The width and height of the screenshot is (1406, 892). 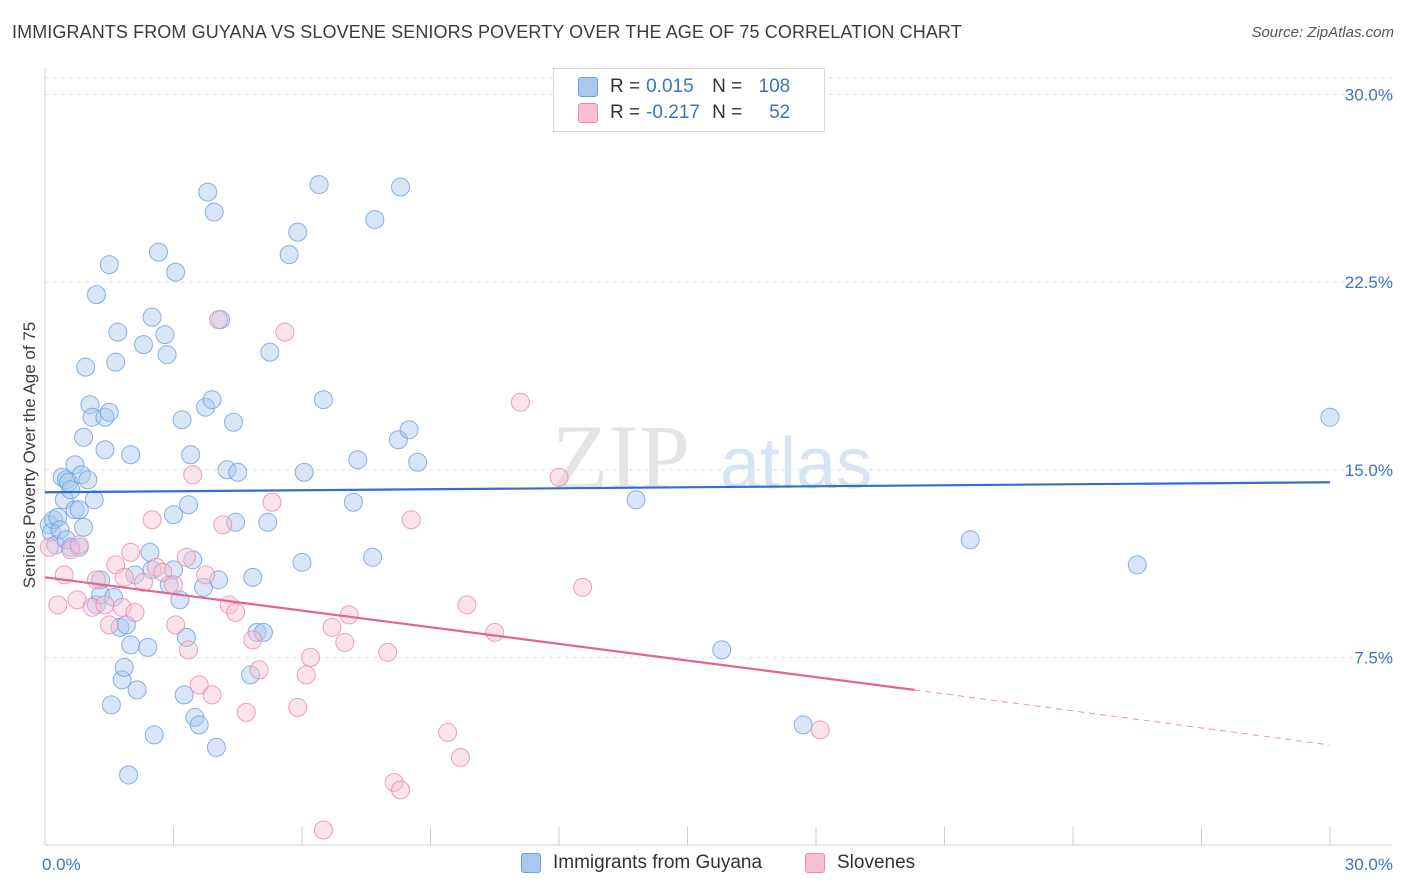 I want to click on legend-n-value: 108, so click(x=774, y=86).